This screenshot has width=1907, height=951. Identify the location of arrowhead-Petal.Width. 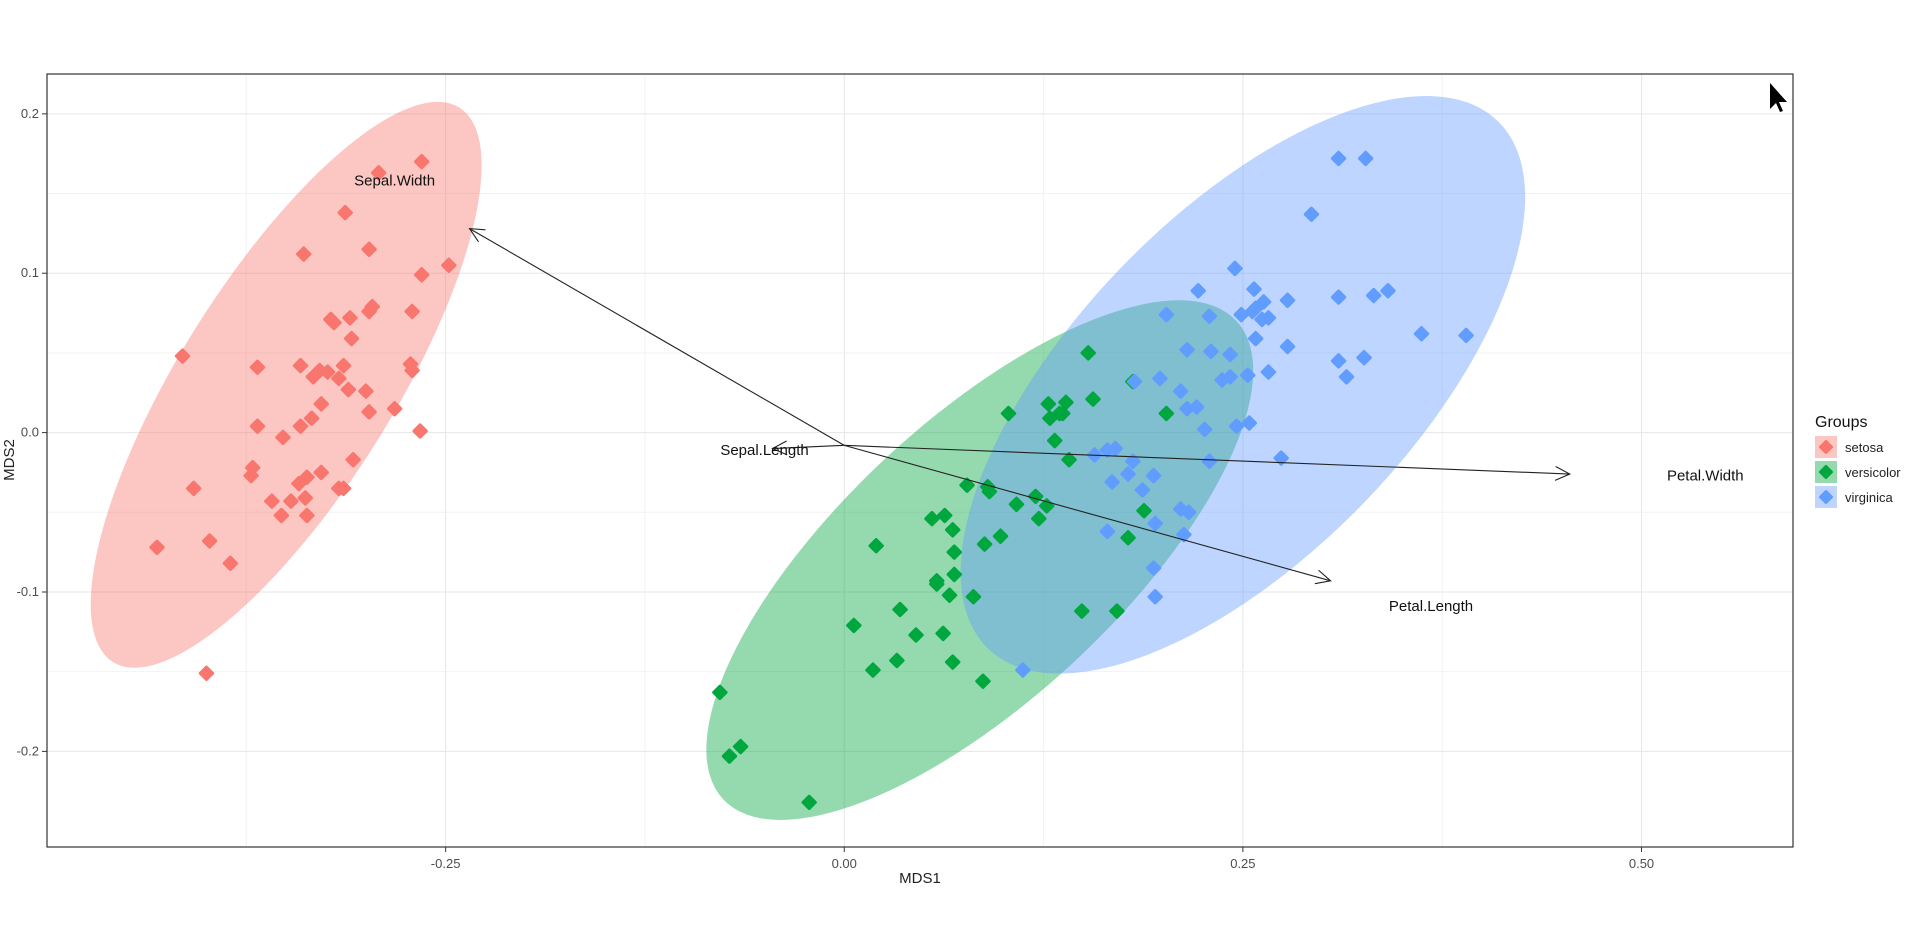
(1563, 473).